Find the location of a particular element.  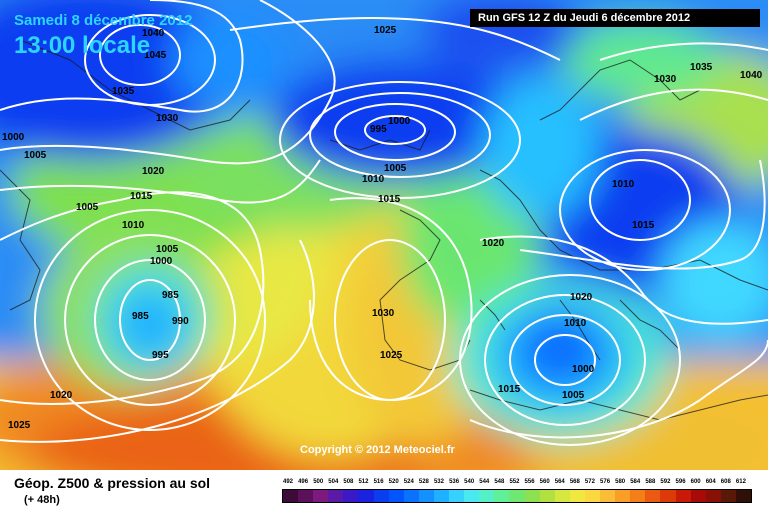

legend-value: 552 is located at coordinates (514, 482).